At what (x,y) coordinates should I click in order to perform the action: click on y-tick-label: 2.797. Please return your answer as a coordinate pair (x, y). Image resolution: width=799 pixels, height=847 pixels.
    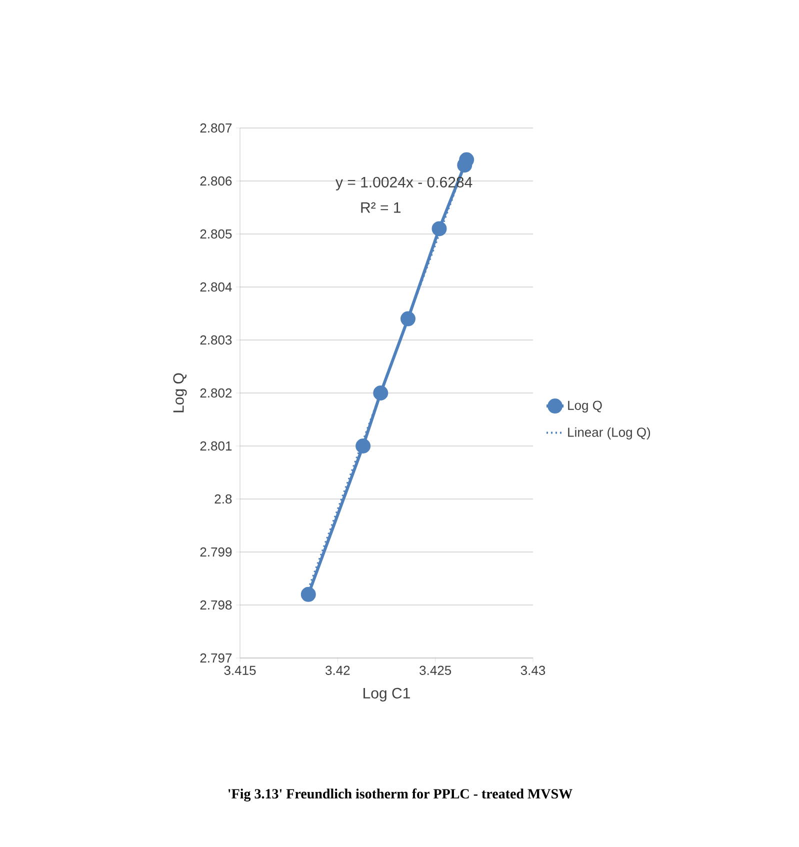
    Looking at the image, I should click on (216, 658).